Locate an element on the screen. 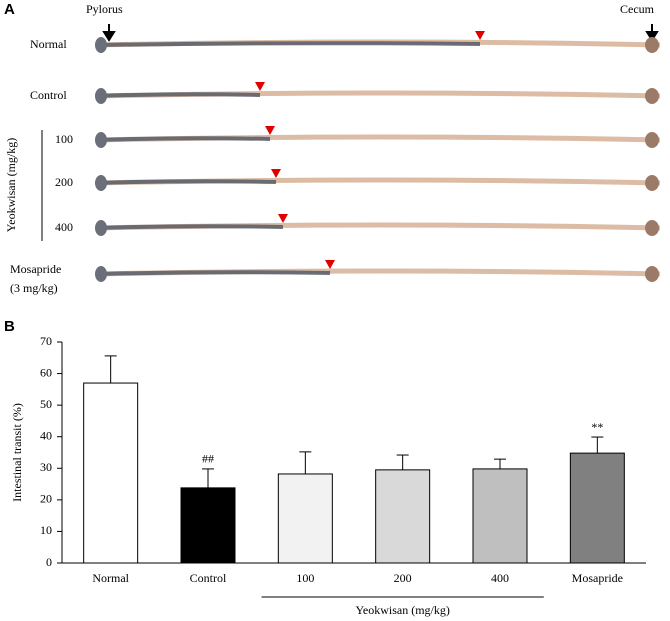  y-tick-label: 70 is located at coordinates (46, 341).